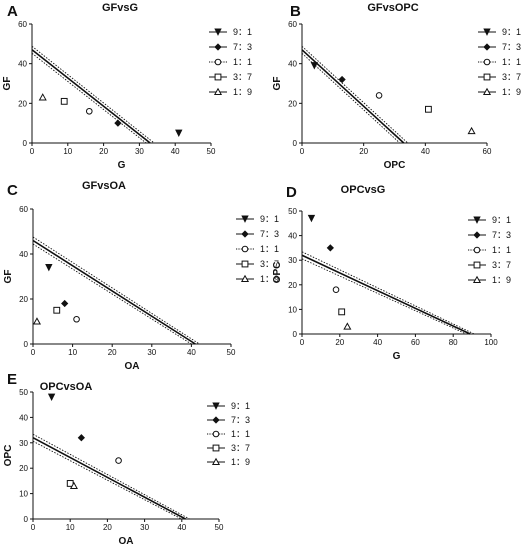 The height and width of the screenshot is (550, 521). Describe the element at coordinates (76, 319) in the screenshot. I see `data-point-circle-open` at that location.